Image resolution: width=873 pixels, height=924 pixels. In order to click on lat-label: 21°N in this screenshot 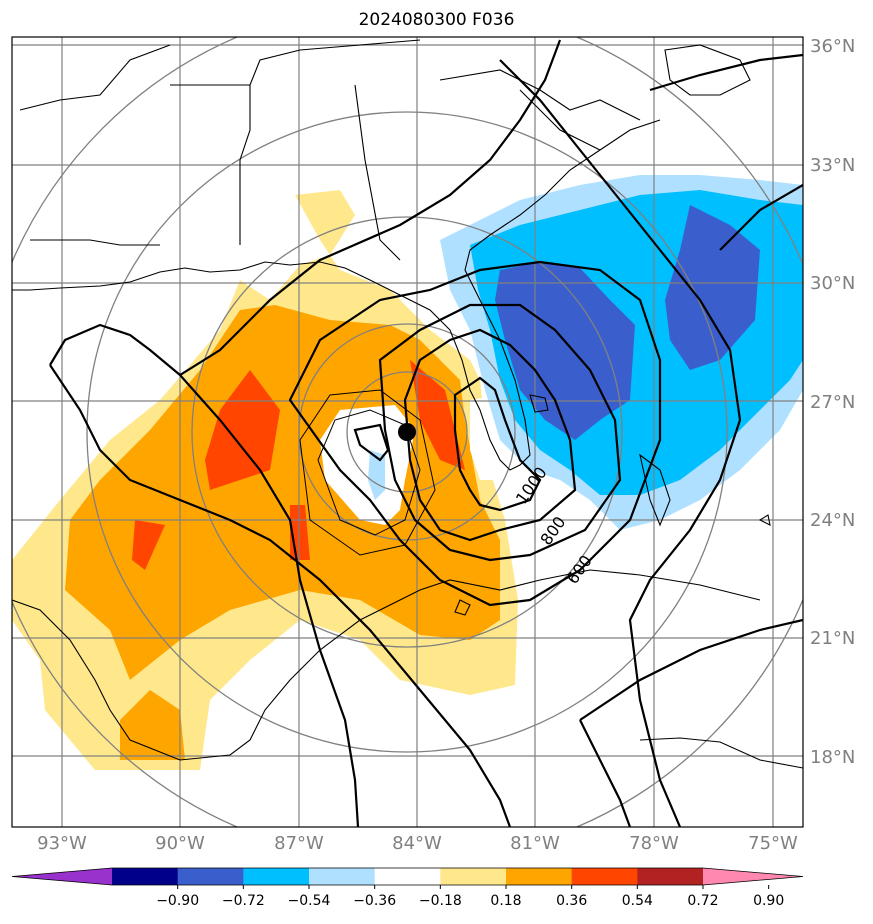, I will do `click(832, 638)`.